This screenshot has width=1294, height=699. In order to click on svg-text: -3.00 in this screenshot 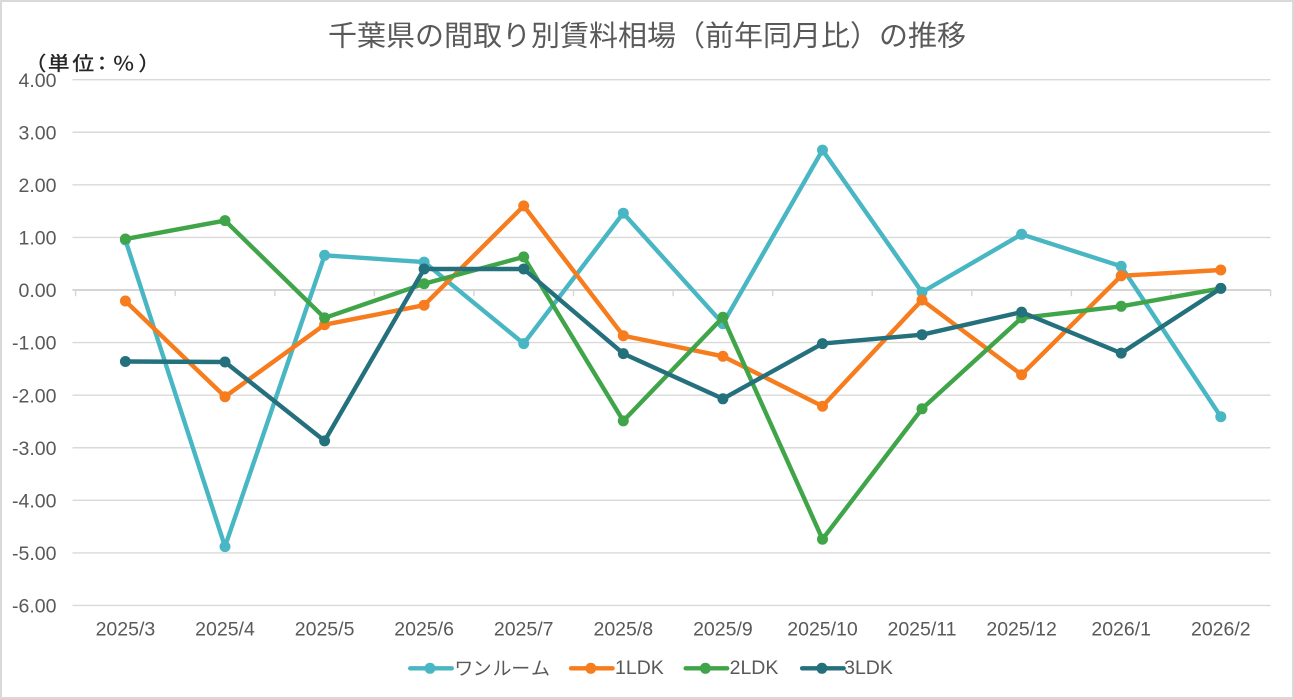, I will do `click(34, 449)`.